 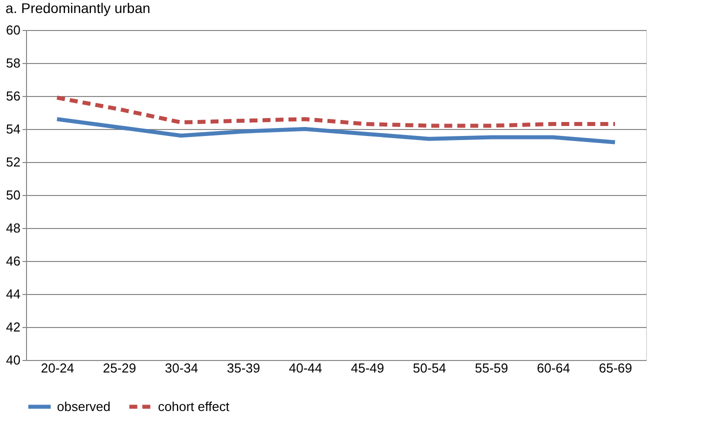 What do you see at coordinates (553, 368) in the screenshot?
I see `x-tick-label: 60-64` at bounding box center [553, 368].